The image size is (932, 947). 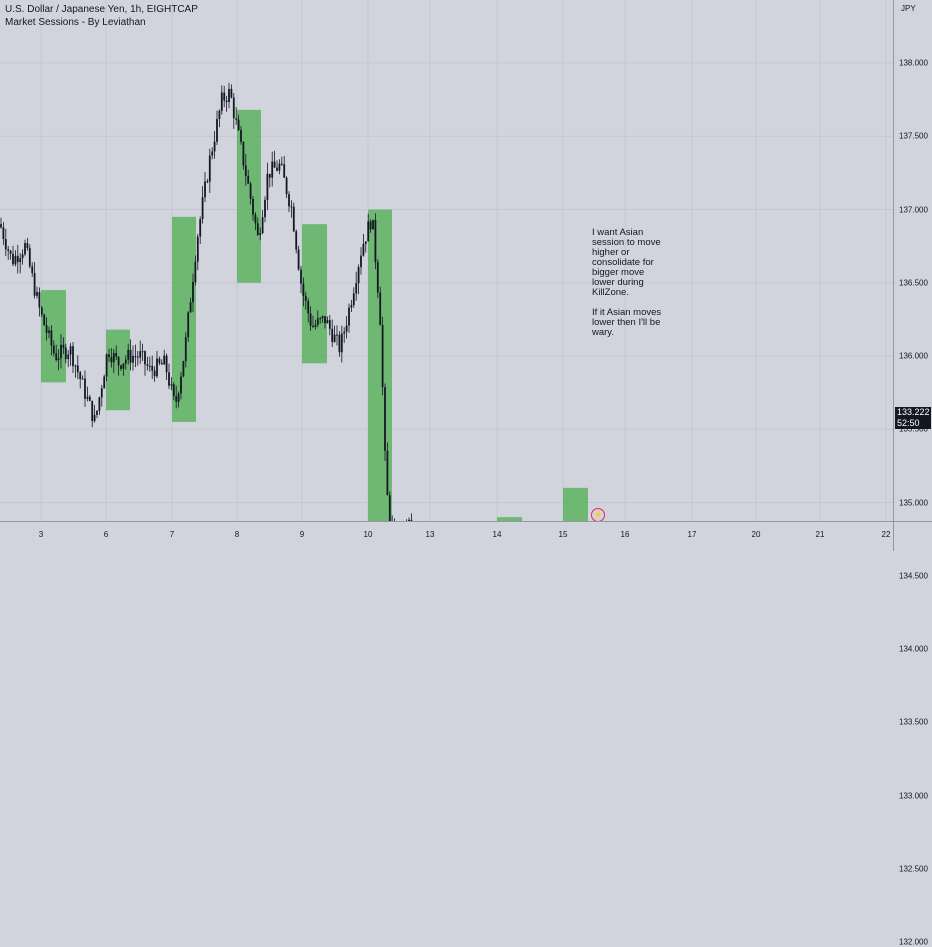 What do you see at coordinates (172, 534) in the screenshot?
I see `time-tick-label: 7` at bounding box center [172, 534].